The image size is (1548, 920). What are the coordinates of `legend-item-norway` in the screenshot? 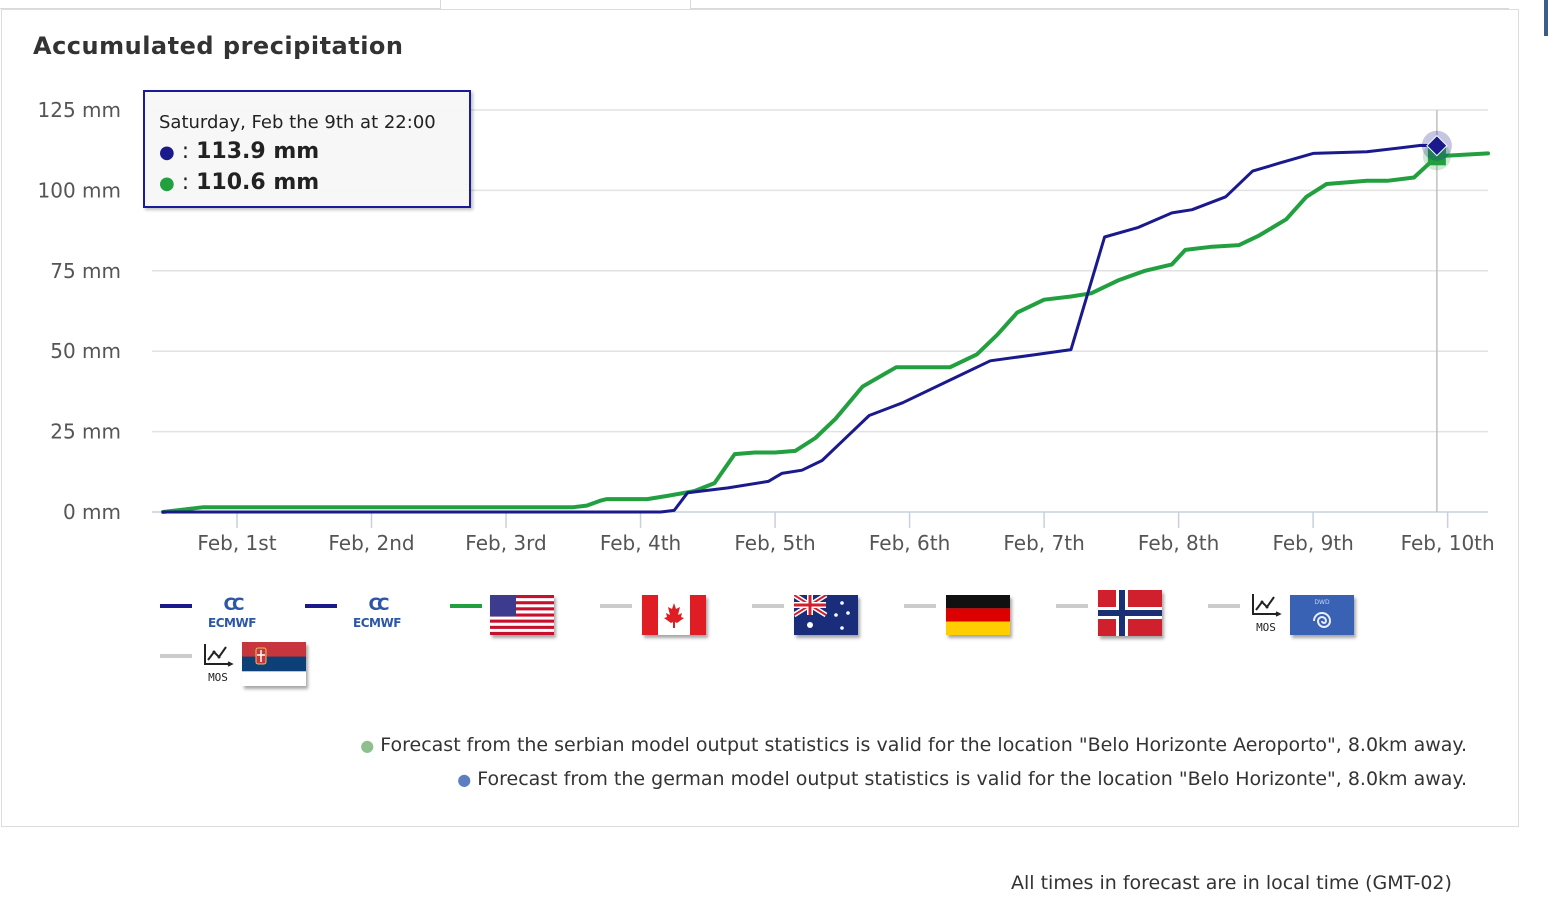 It's located at (1111, 620).